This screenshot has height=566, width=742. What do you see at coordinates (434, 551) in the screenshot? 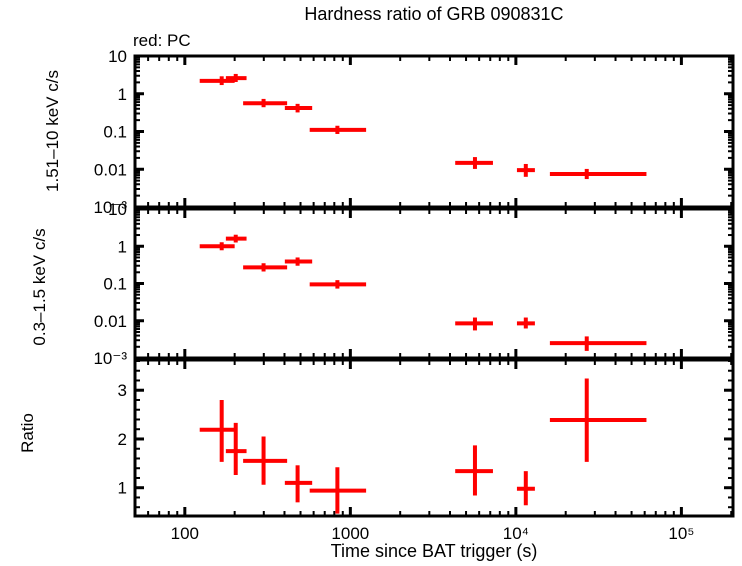
I see `x-axis-label: Time since BAT trigger (s)` at bounding box center [434, 551].